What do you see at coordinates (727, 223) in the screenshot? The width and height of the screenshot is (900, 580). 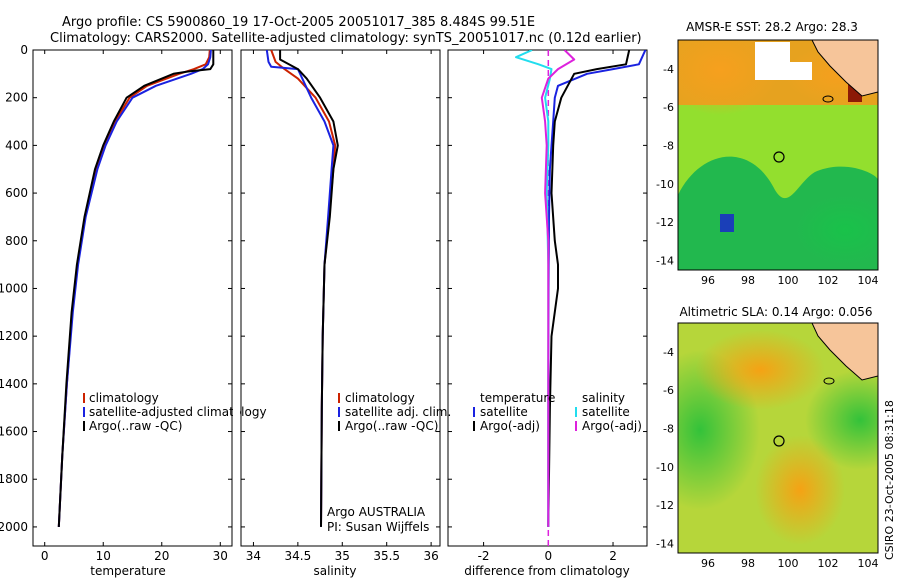 I see `sst-cold-spot` at bounding box center [727, 223].